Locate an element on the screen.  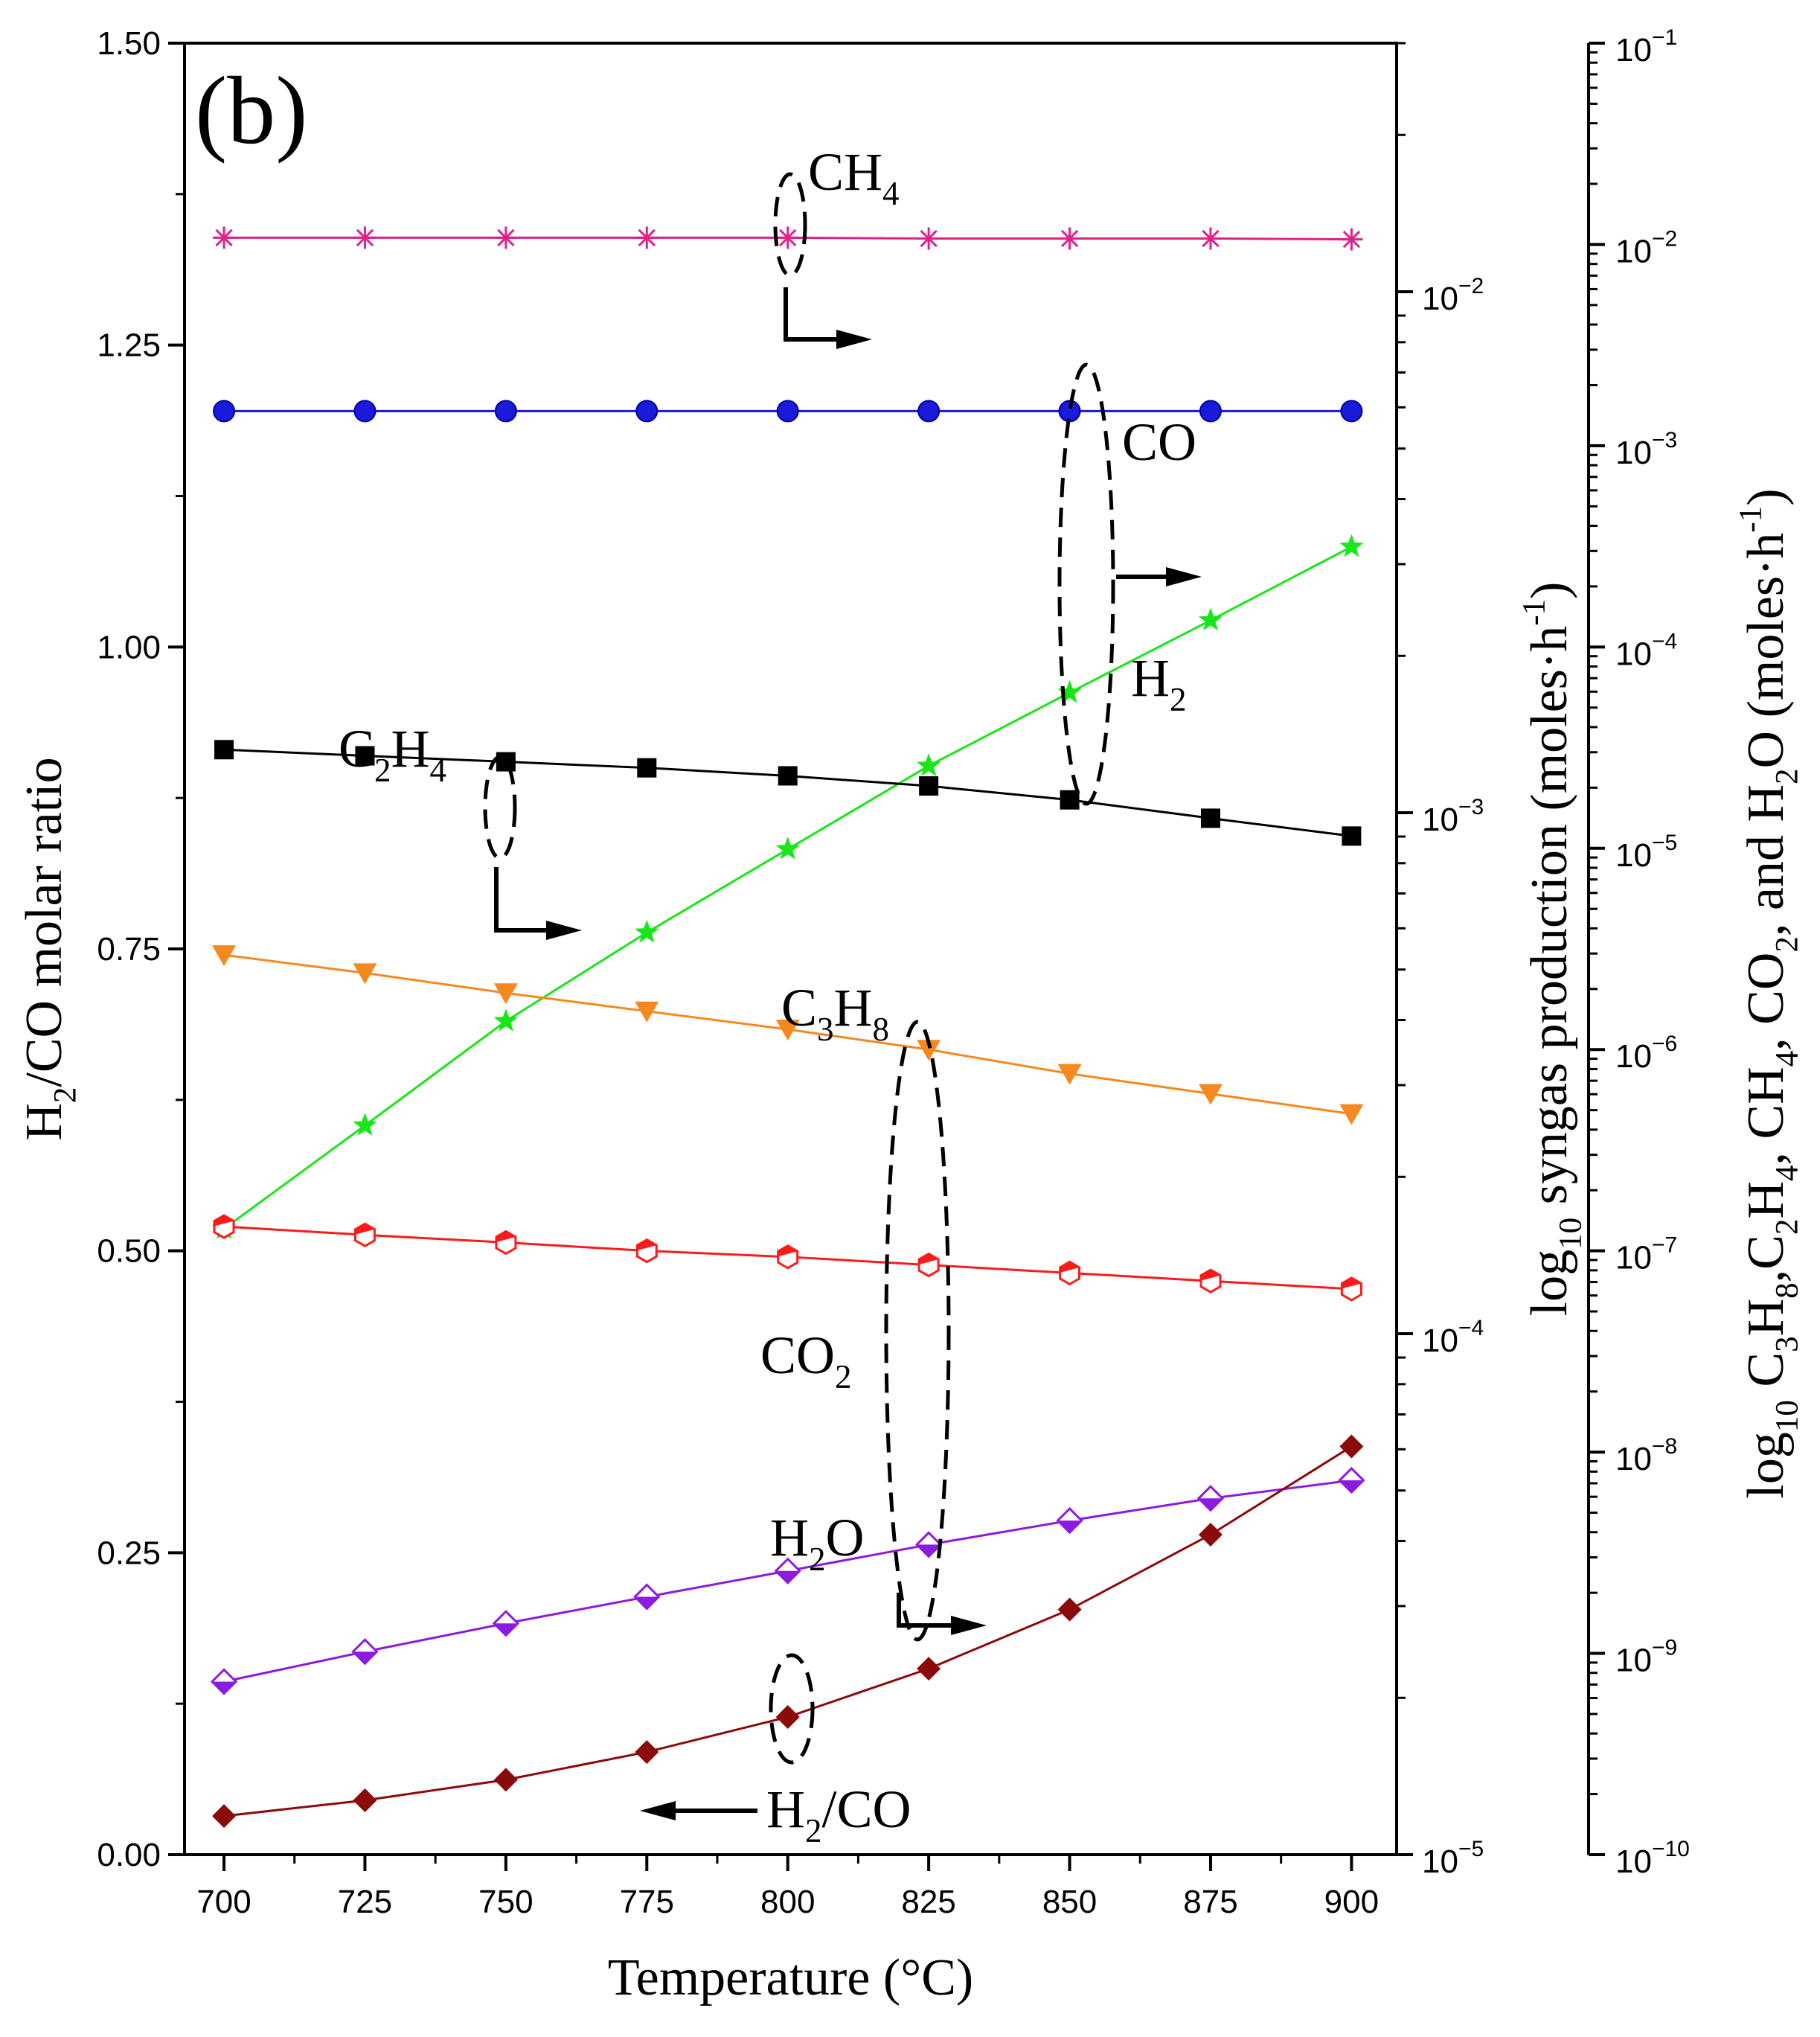
series-label-co: CO is located at coordinates (1159, 442).